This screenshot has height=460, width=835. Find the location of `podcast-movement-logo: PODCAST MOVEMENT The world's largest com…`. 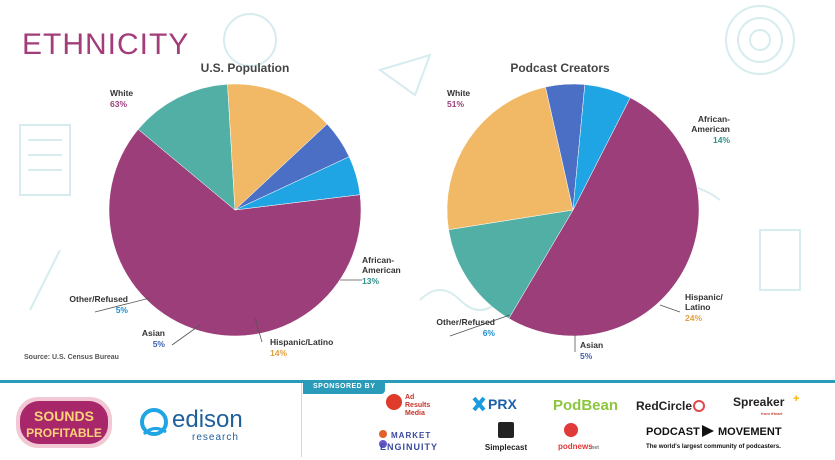

podcast-movement-logo: PODCAST MOVEMENT The world's largest com… is located at coordinates (716, 437).